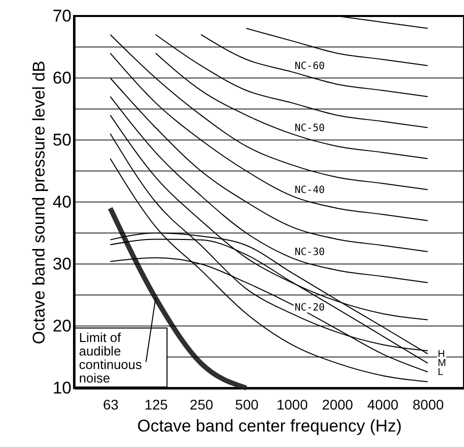 The height and width of the screenshot is (447, 464). What do you see at coordinates (309, 128) in the screenshot?
I see `series-label: NC-50` at bounding box center [309, 128].